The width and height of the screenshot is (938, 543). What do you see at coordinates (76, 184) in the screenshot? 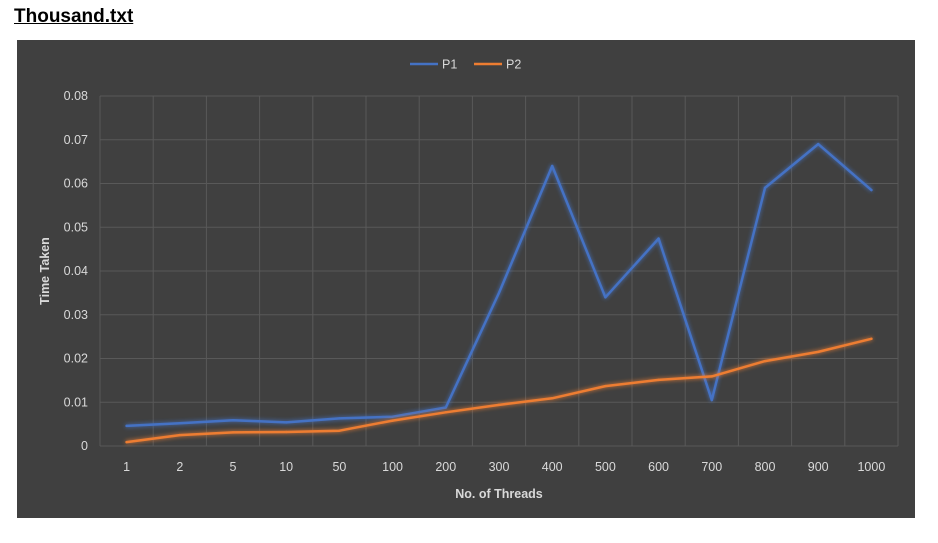
I see `y-tick-label: 0.06` at bounding box center [76, 184].